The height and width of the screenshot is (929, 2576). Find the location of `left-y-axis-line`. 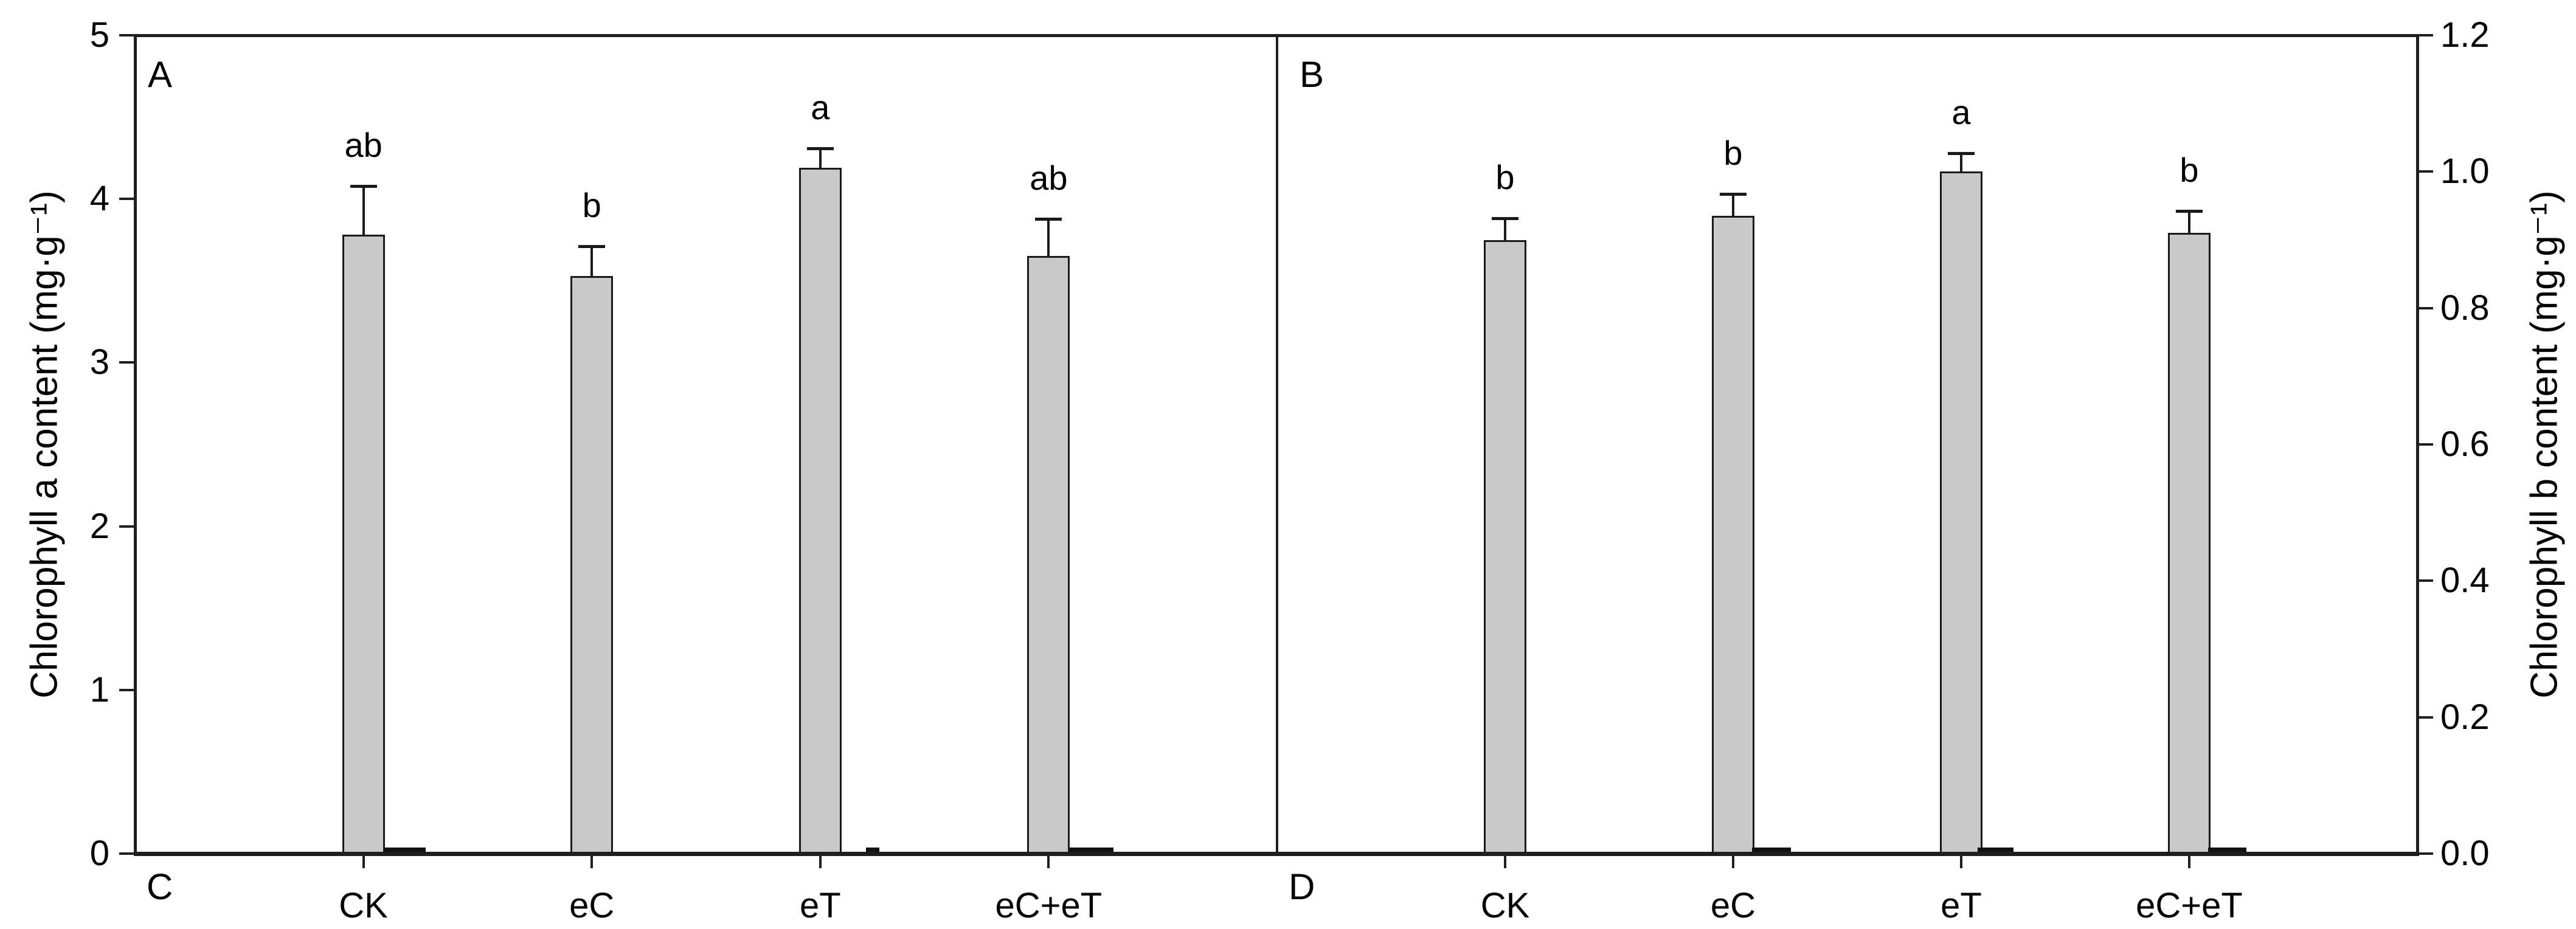

left-y-axis-line is located at coordinates (135, 445).